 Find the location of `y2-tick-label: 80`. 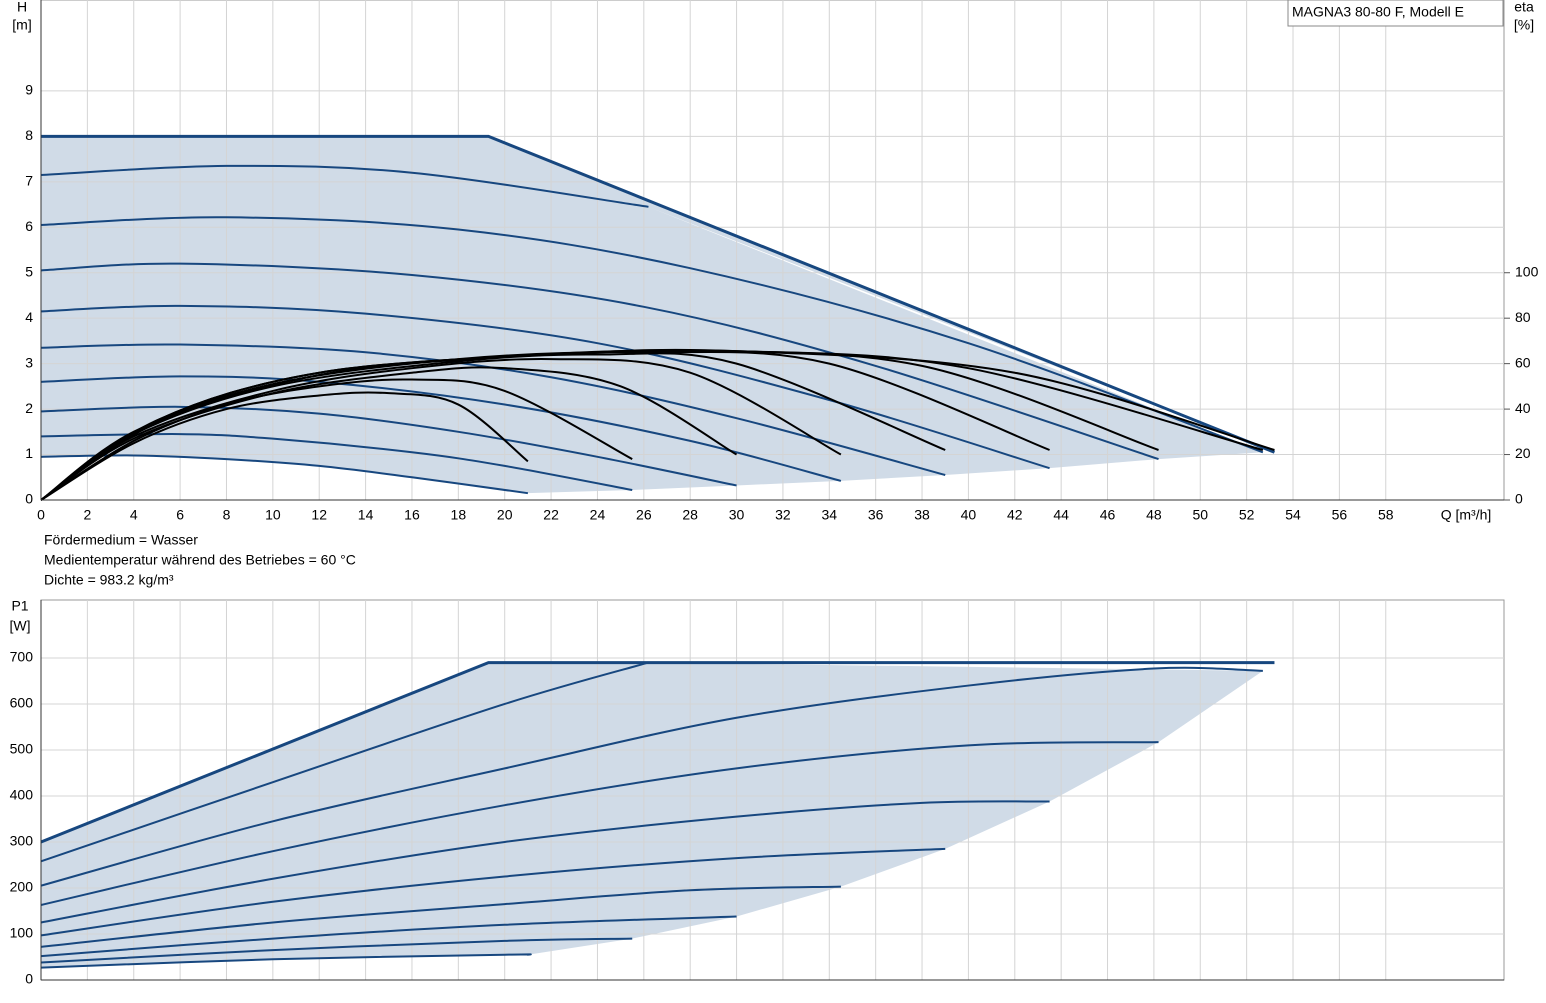

y2-tick-label: 80 is located at coordinates (1523, 317).